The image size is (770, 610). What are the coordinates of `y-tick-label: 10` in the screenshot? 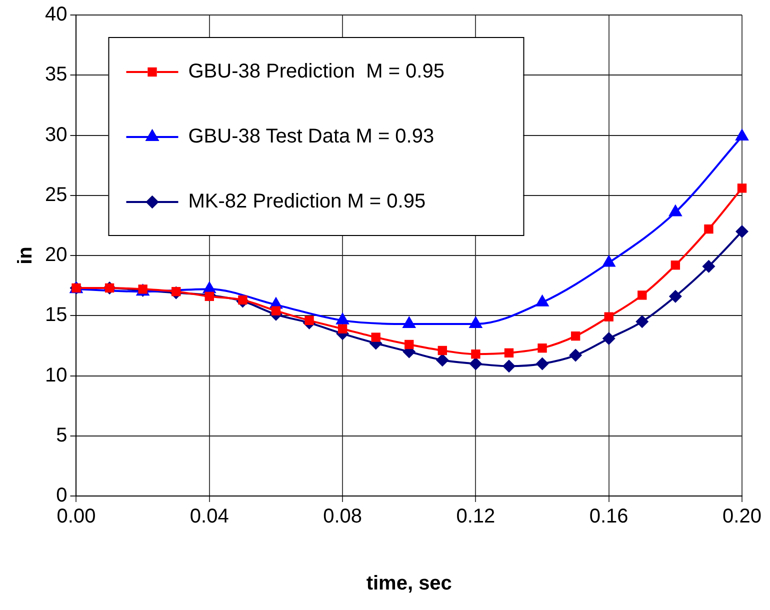 It's located at (56, 375).